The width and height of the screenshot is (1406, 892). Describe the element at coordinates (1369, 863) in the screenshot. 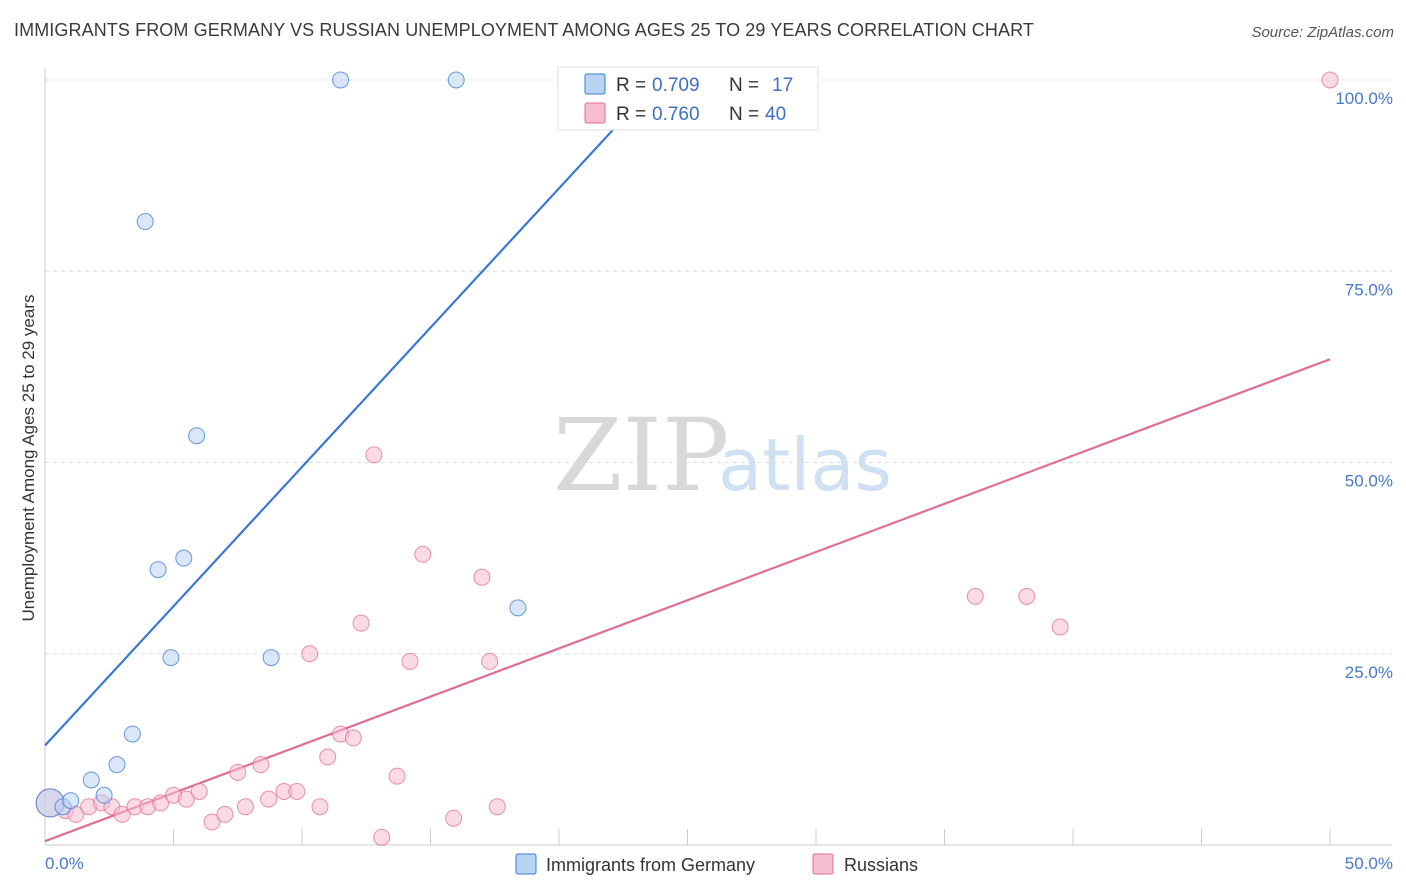

I see `x-tick-label-1: 50.0%` at that location.